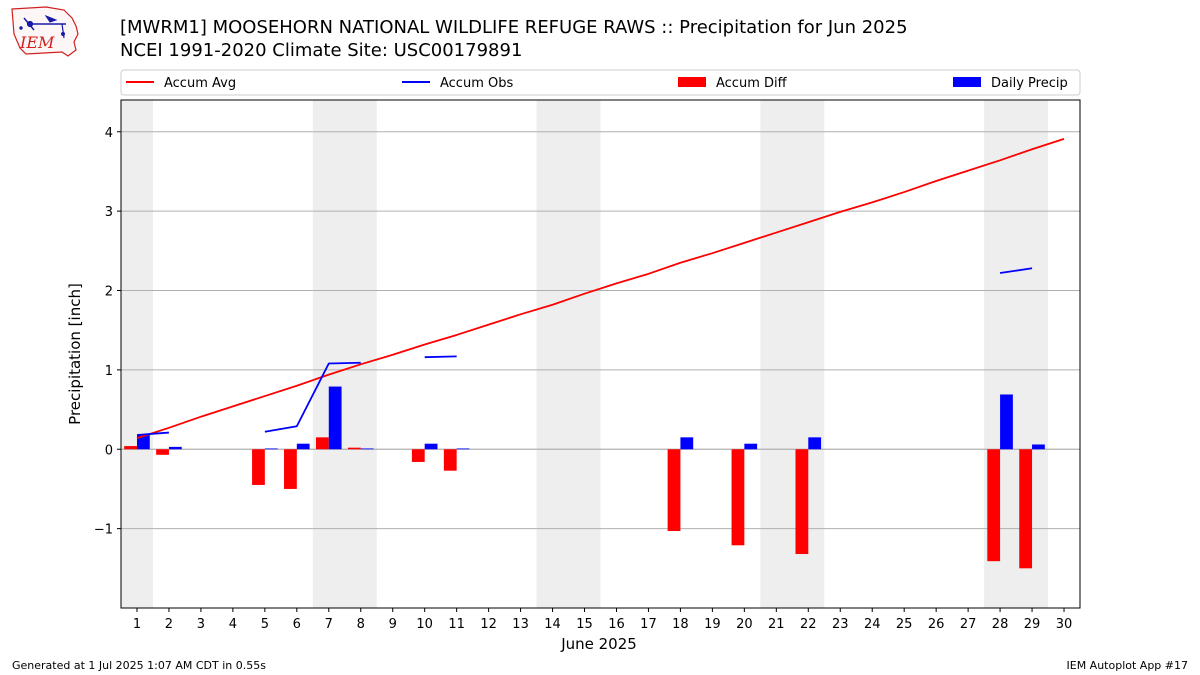 This screenshot has height=675, width=1200. What do you see at coordinates (329, 624) in the screenshot?
I see `x-tick-label: 7` at bounding box center [329, 624].